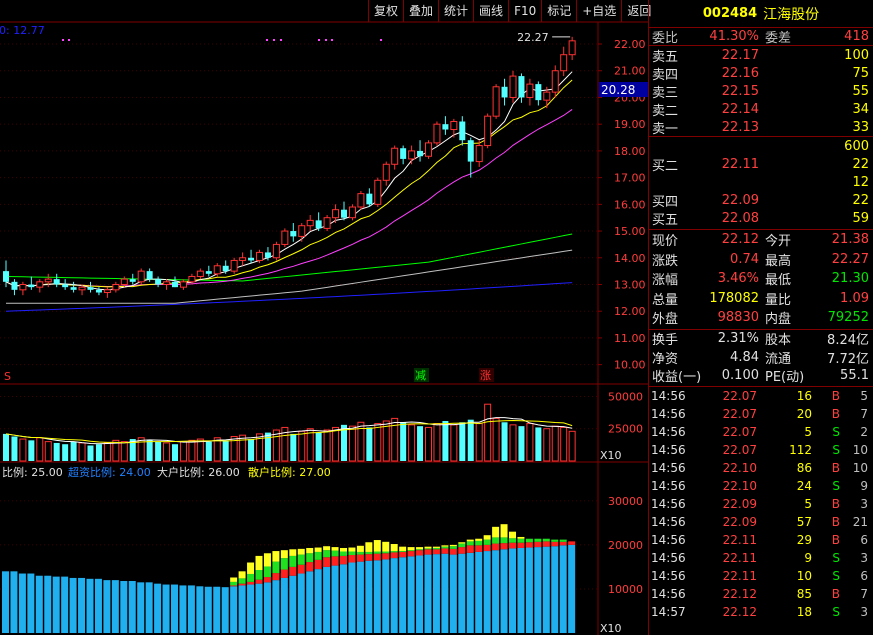  I want to click on chart-toolbar: 复权 叠加 统计 画线 F10 标记 +自选 返回, so click(512, 11).